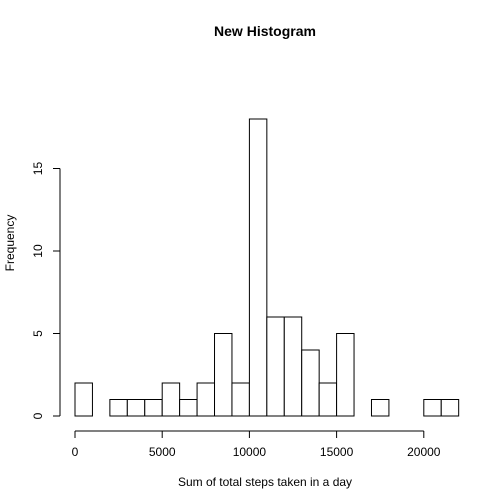 This screenshot has height=504, width=504. Describe the element at coordinates (162, 452) in the screenshot. I see `x-tick-label: 5000` at that location.